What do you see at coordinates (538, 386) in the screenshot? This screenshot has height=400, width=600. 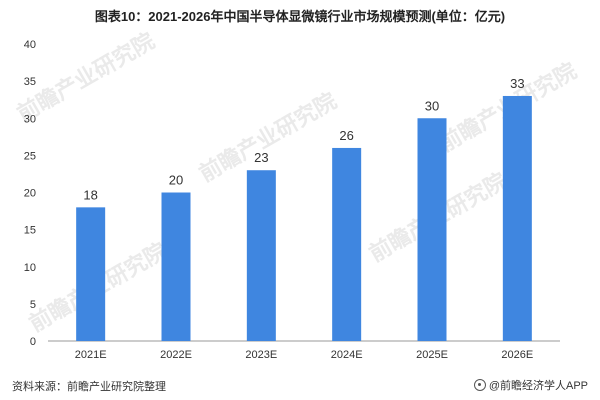 I see `brand-logo-text: @前瞻经济学人APP` at bounding box center [538, 386].